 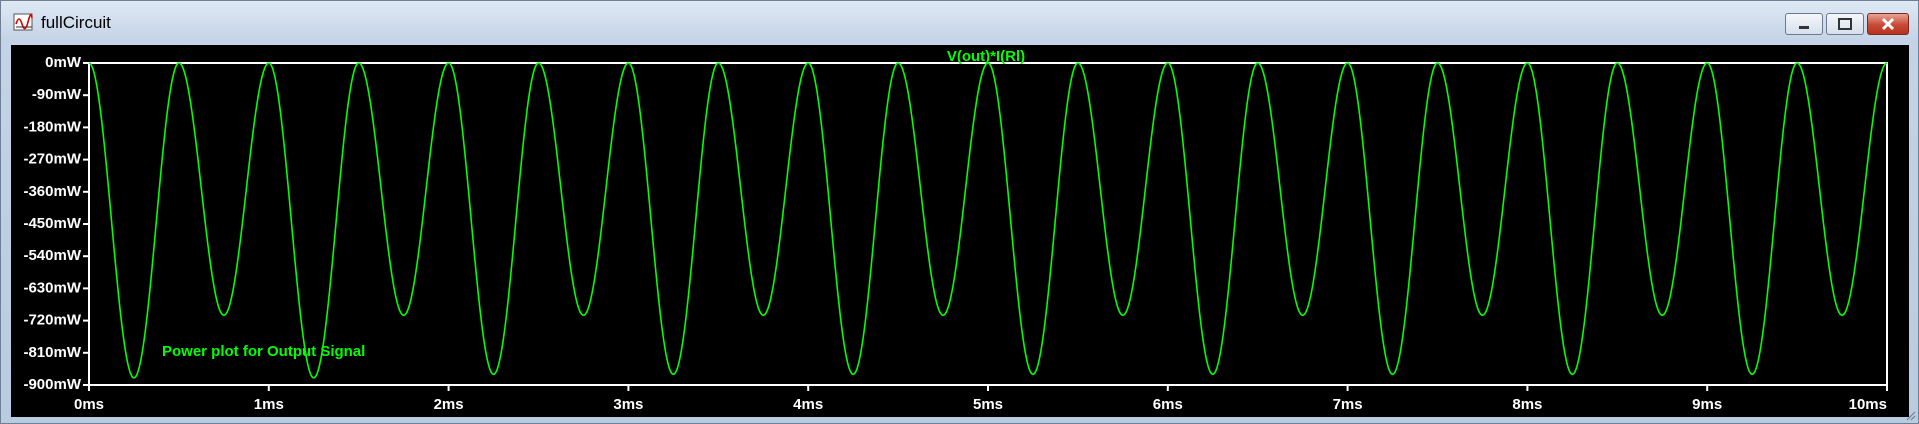 I want to click on minimize-icon, so click(x=1804, y=27).